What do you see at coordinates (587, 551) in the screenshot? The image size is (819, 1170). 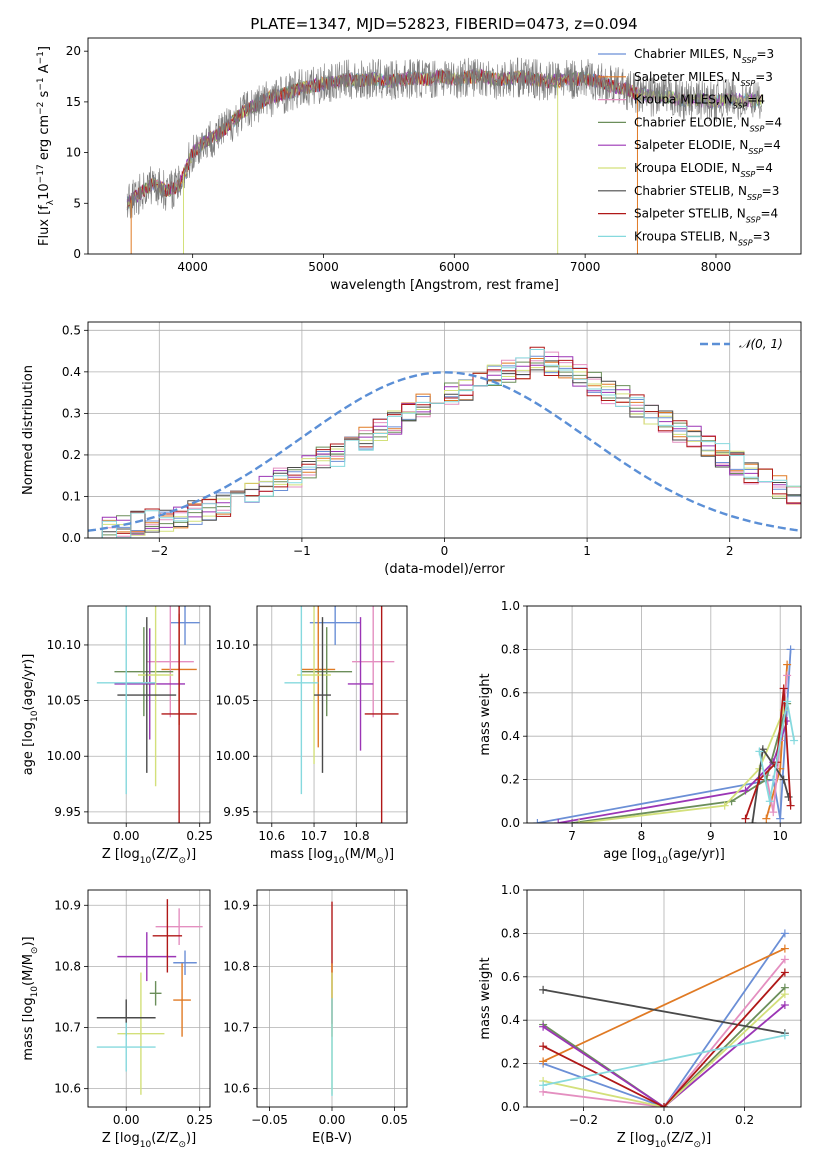 I see `x-tick-label: 1` at bounding box center [587, 551].